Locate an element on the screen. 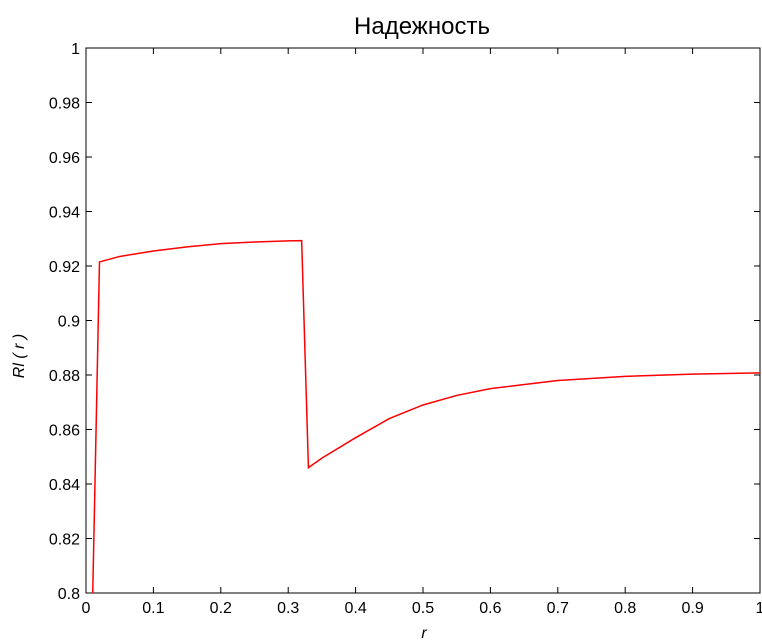  x-tick-label: 0.9 is located at coordinates (692, 608).